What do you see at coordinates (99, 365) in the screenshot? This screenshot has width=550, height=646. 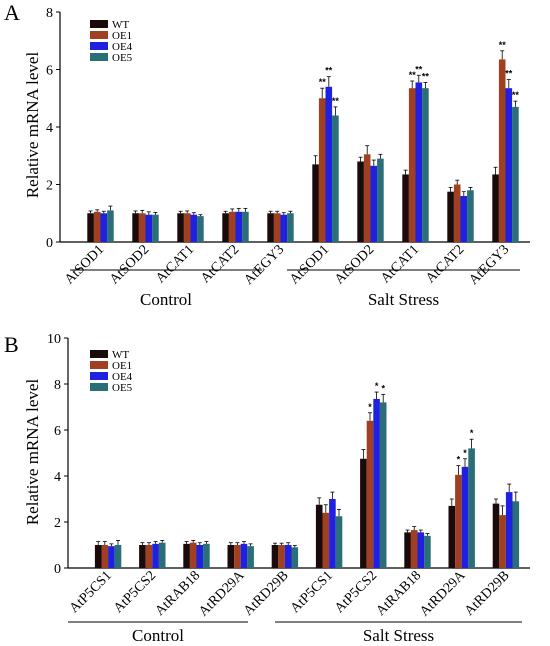 I see `legend-swatch-oe1` at bounding box center [99, 365].